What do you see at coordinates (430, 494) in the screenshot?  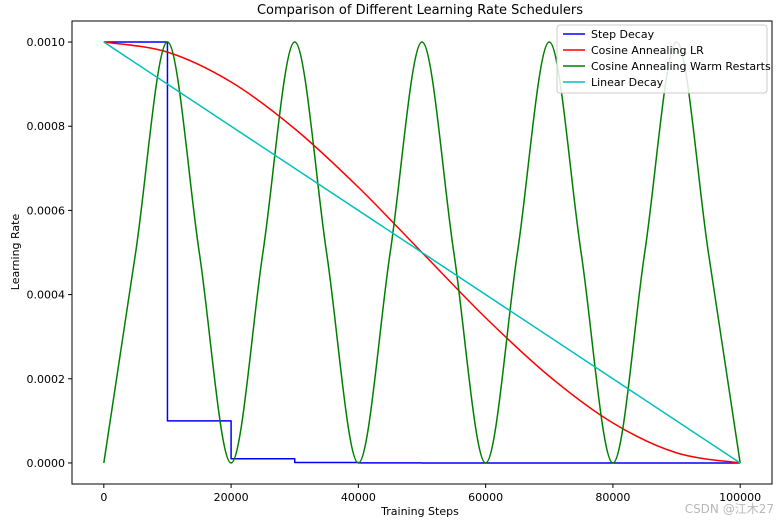 I see `x-axis: 0 20000 40000 60000 80000 100000` at bounding box center [430, 494].